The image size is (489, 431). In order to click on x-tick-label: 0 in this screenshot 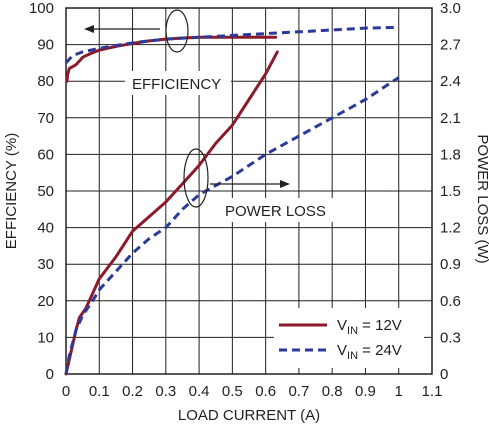, I will do `click(66, 391)`.